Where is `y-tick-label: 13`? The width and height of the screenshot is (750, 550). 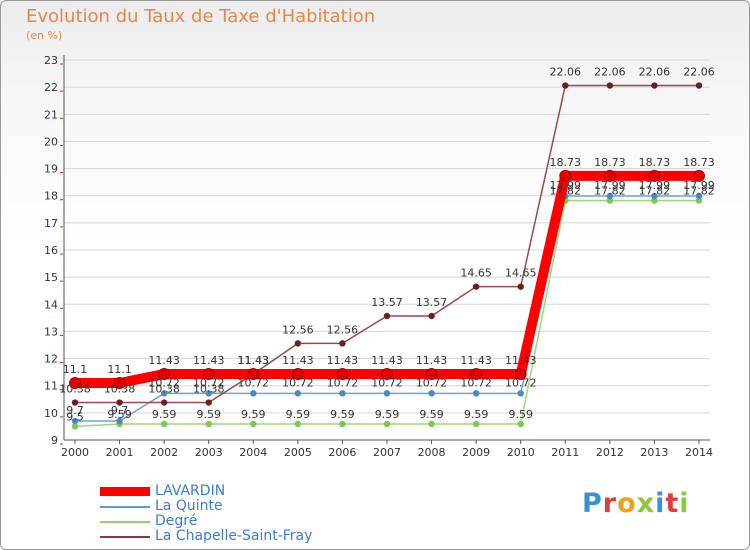 y-tick-label: 13 is located at coordinates (51, 331).